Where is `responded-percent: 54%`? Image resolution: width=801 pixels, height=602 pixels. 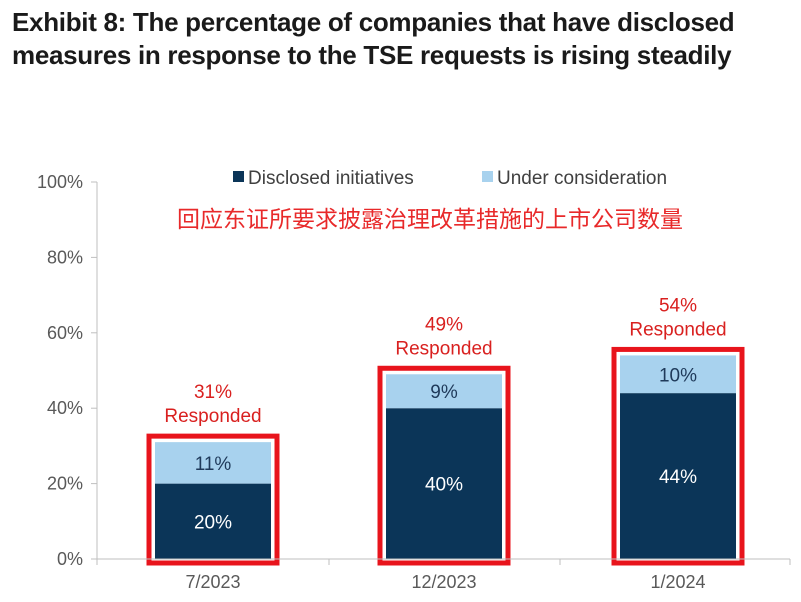 responded-percent: 54% is located at coordinates (678, 305).